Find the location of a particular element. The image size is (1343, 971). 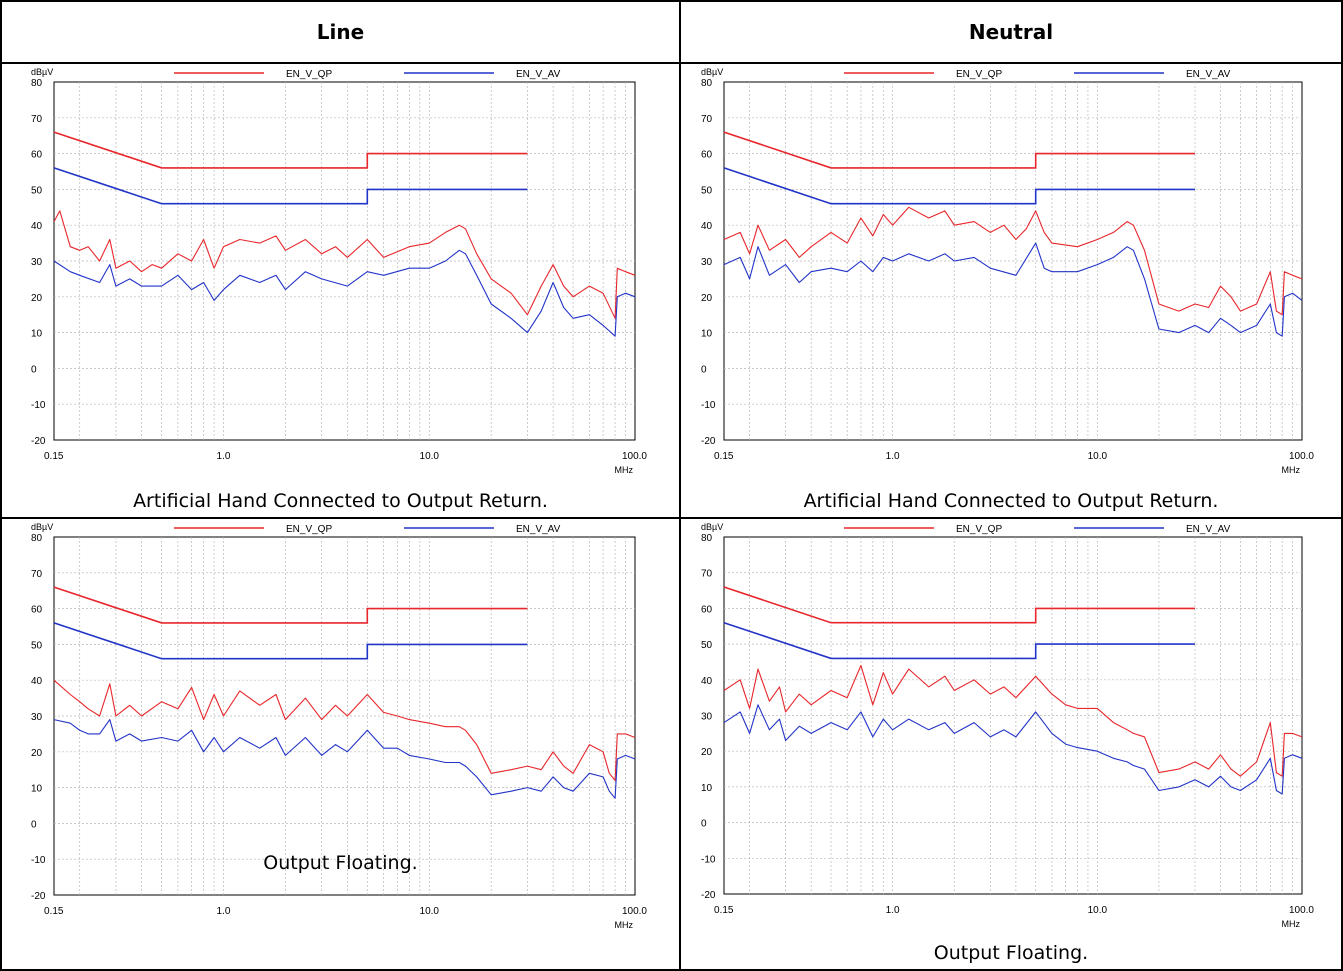

header-neutral: Neutral is located at coordinates (1011, 32).